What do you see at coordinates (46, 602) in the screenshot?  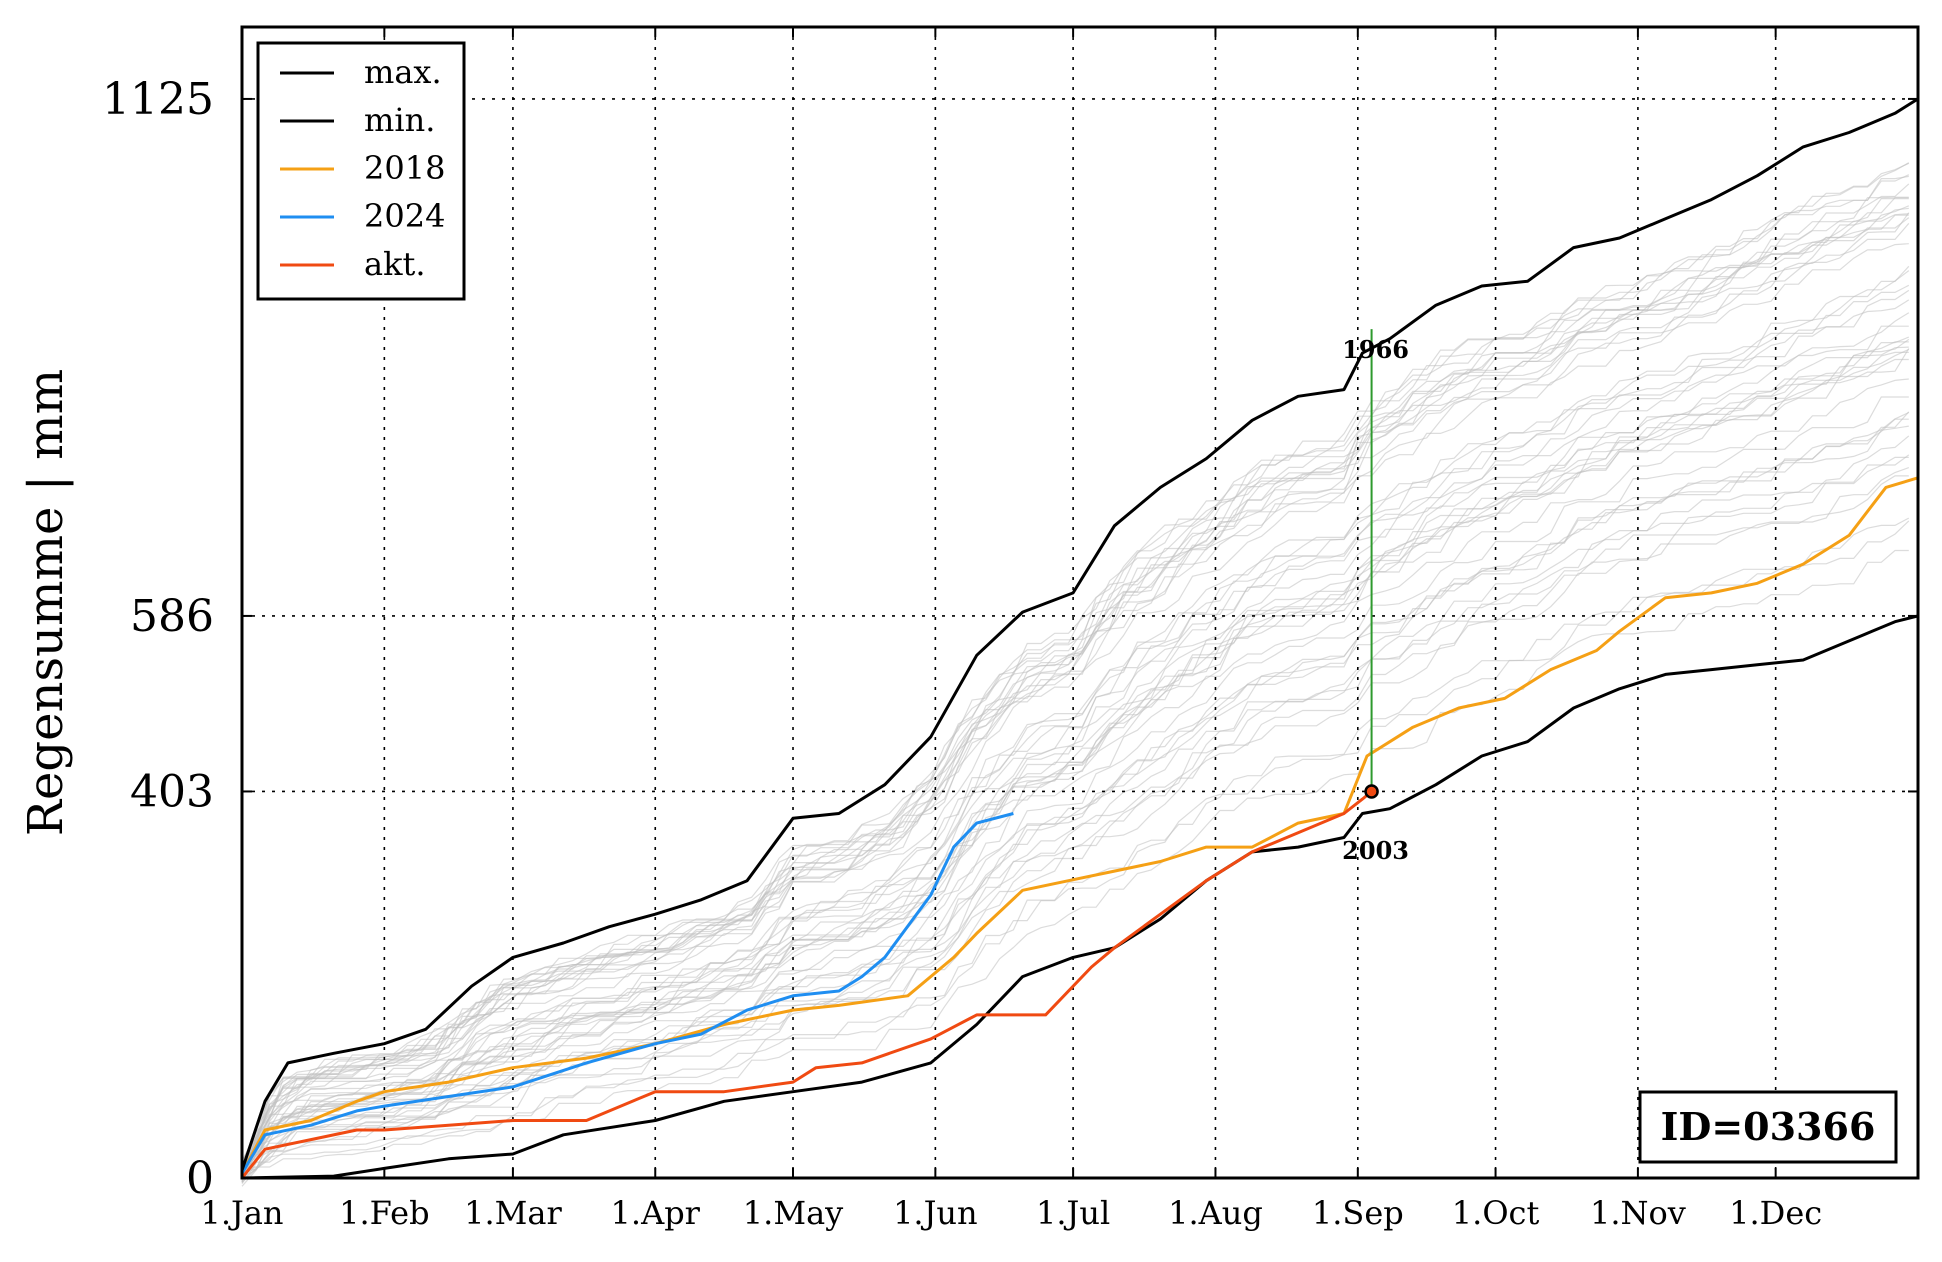 I see `y-axis-label: Regensumme | mm` at bounding box center [46, 602].